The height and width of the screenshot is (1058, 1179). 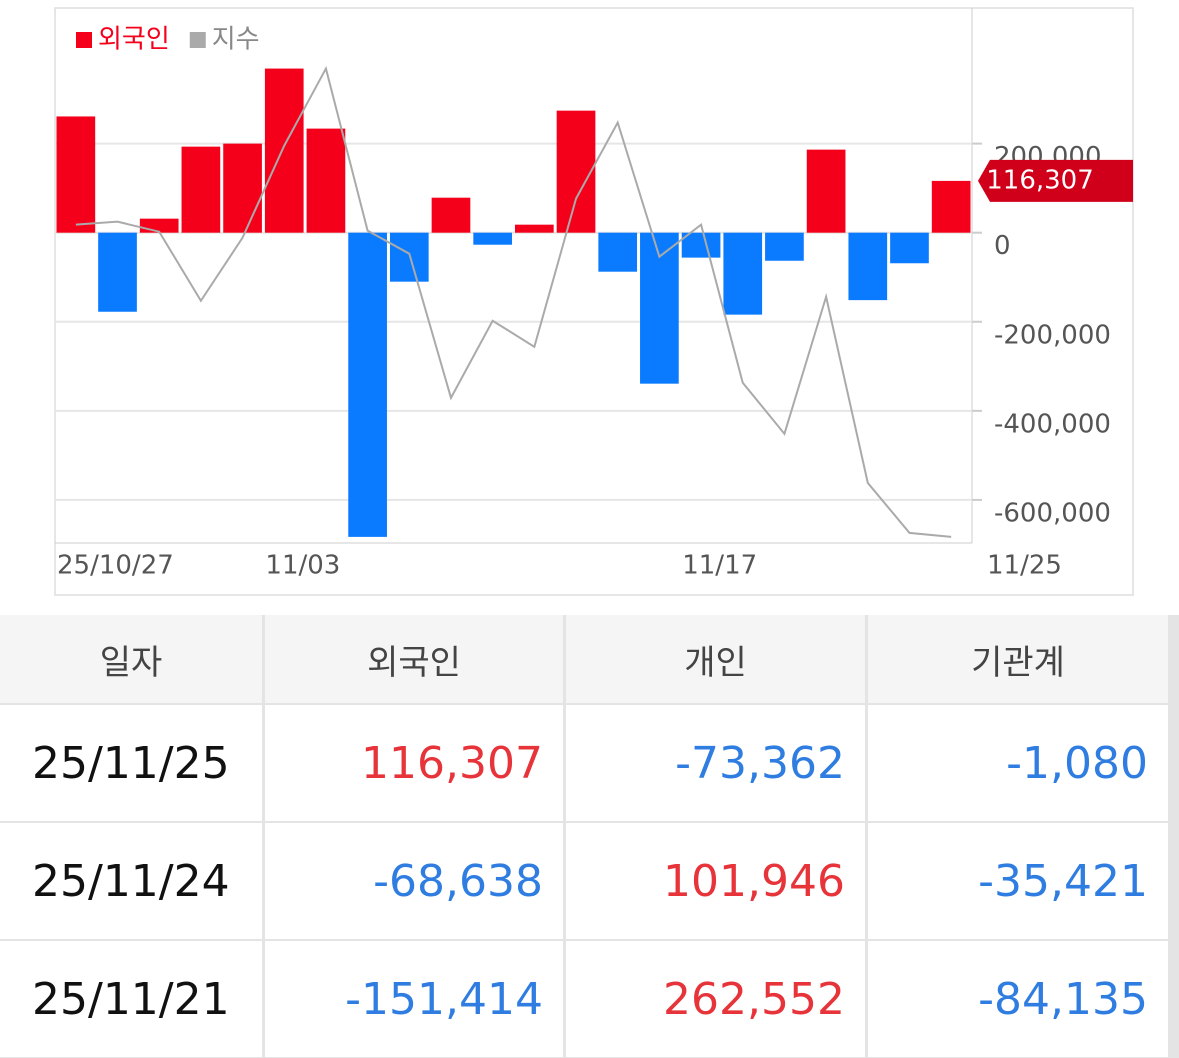 What do you see at coordinates (715, 881) in the screenshot?
I see `table-cell: 101,946` at bounding box center [715, 881].